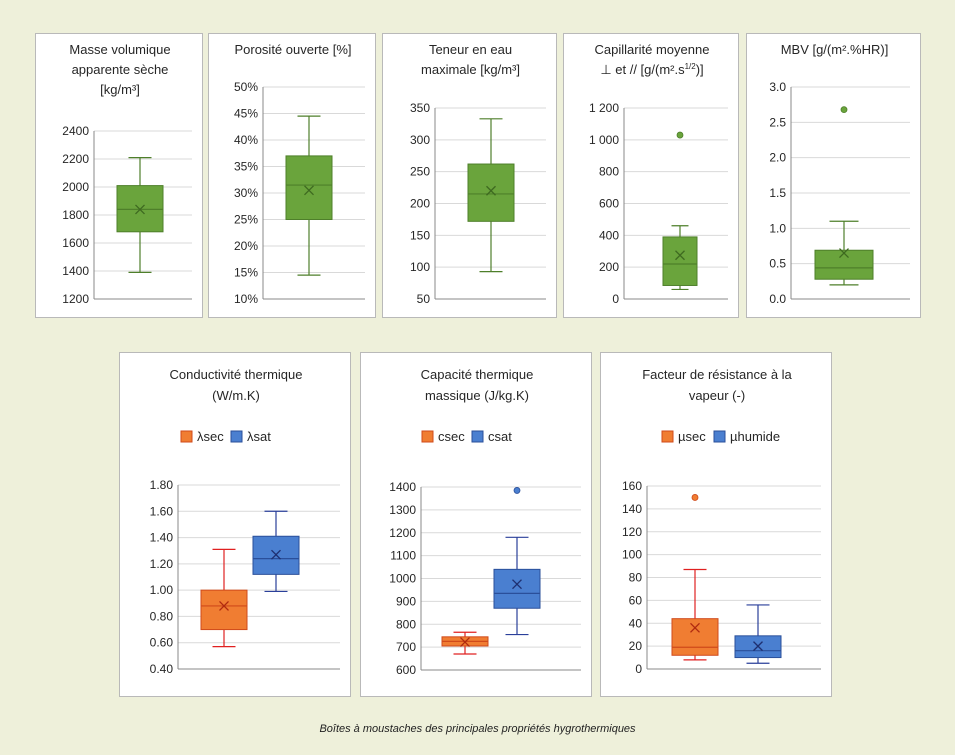 The height and width of the screenshot is (755, 955). What do you see at coordinates (406, 647) in the screenshot?
I see `y-tick-label: 700` at bounding box center [406, 647].